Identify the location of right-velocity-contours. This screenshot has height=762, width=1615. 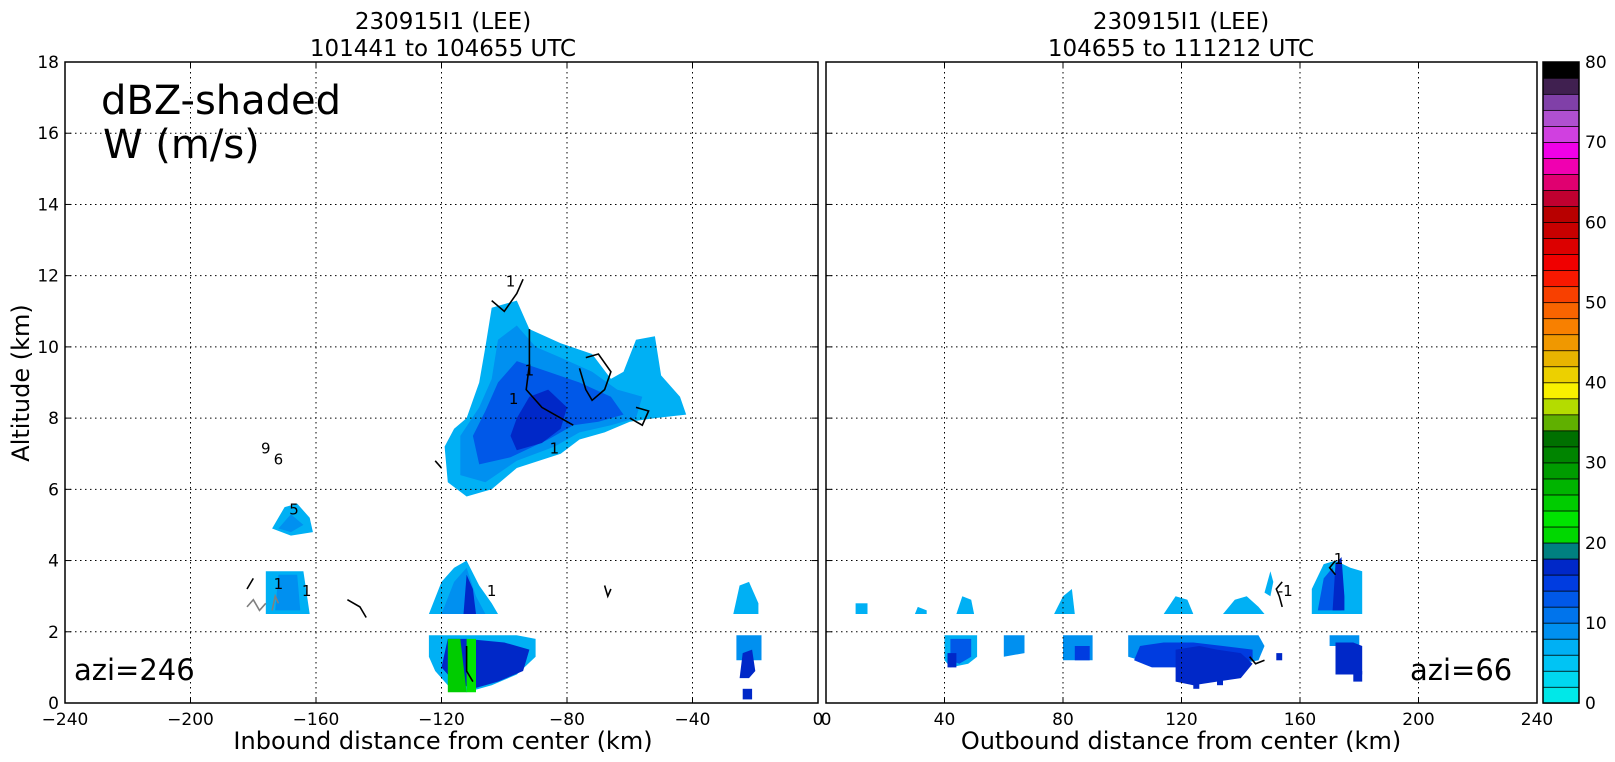
(1292, 612).